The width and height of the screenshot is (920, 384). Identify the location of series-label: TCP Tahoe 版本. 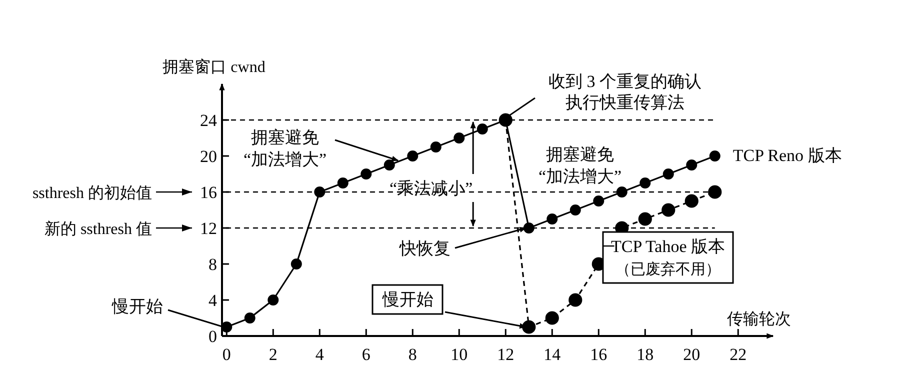
(668, 246).